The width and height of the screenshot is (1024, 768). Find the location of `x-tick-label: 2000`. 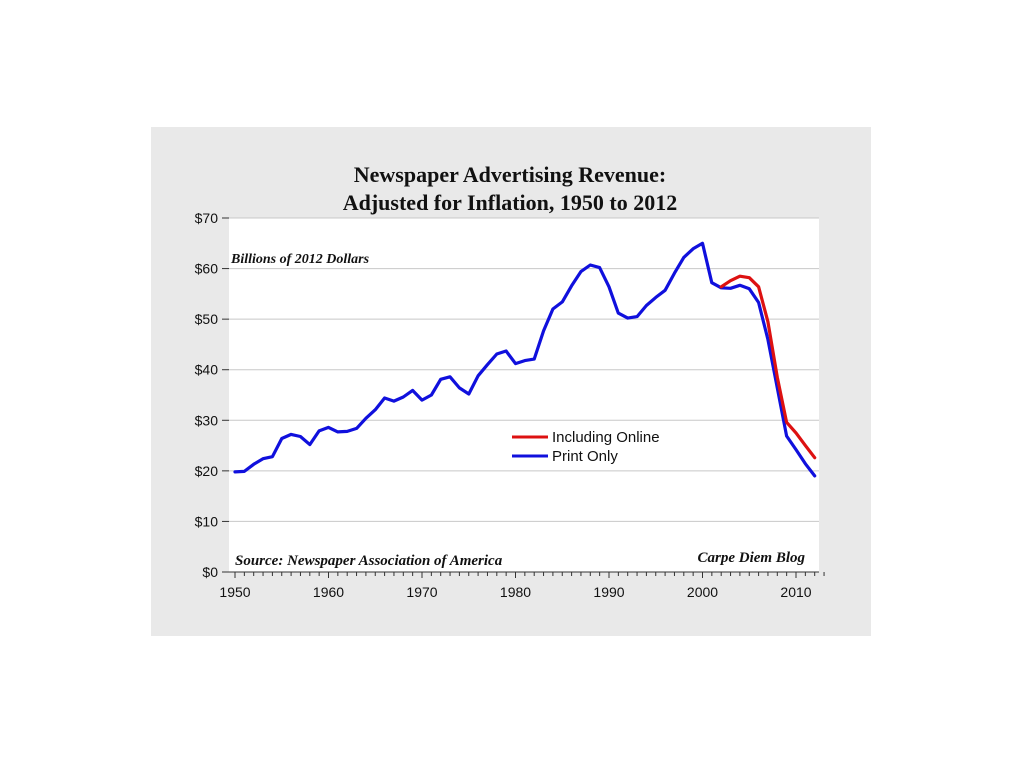

x-tick-label: 2000 is located at coordinates (702, 592).